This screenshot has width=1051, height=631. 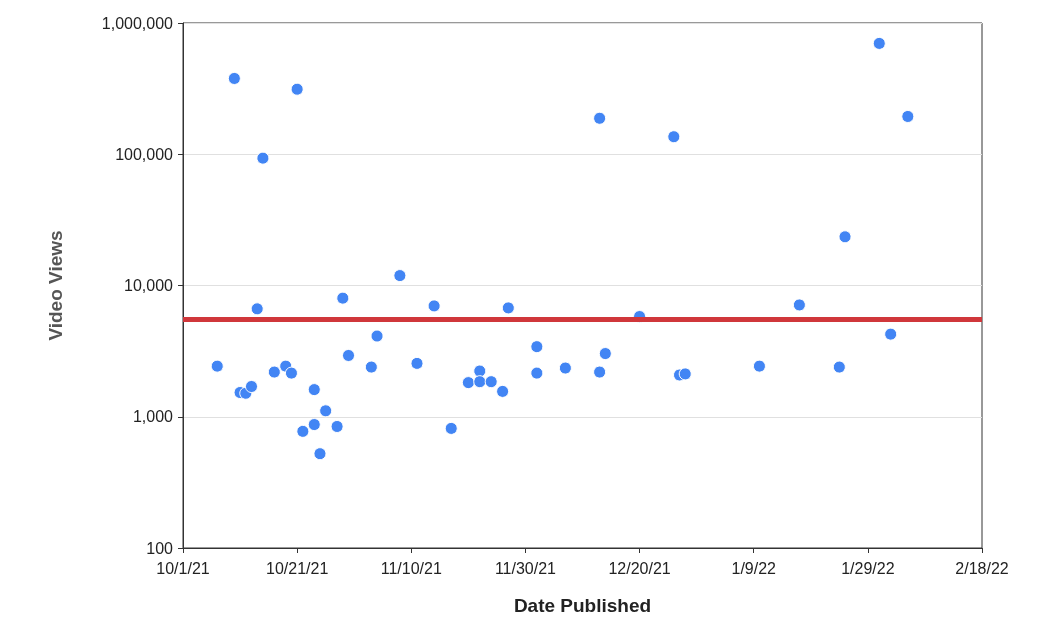 What do you see at coordinates (149, 285) in the screenshot?
I see `y-tick-label: 10,000` at bounding box center [149, 285].